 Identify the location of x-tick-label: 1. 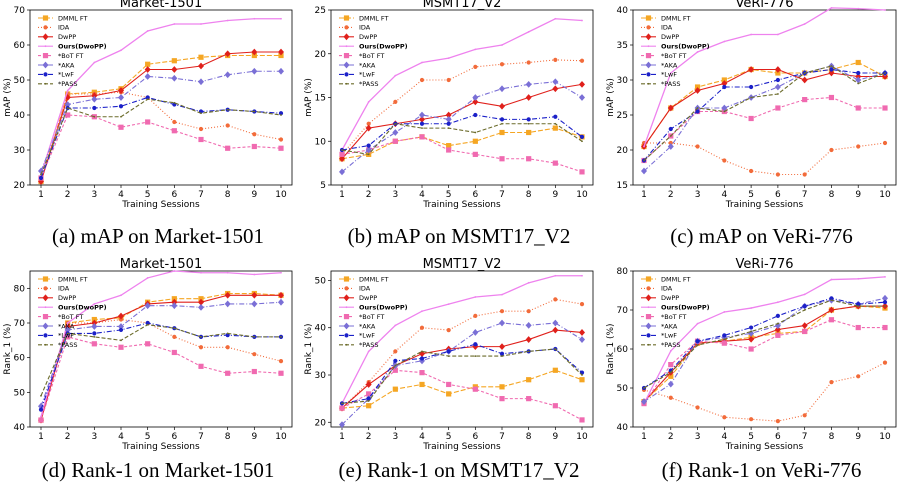
(342, 195).